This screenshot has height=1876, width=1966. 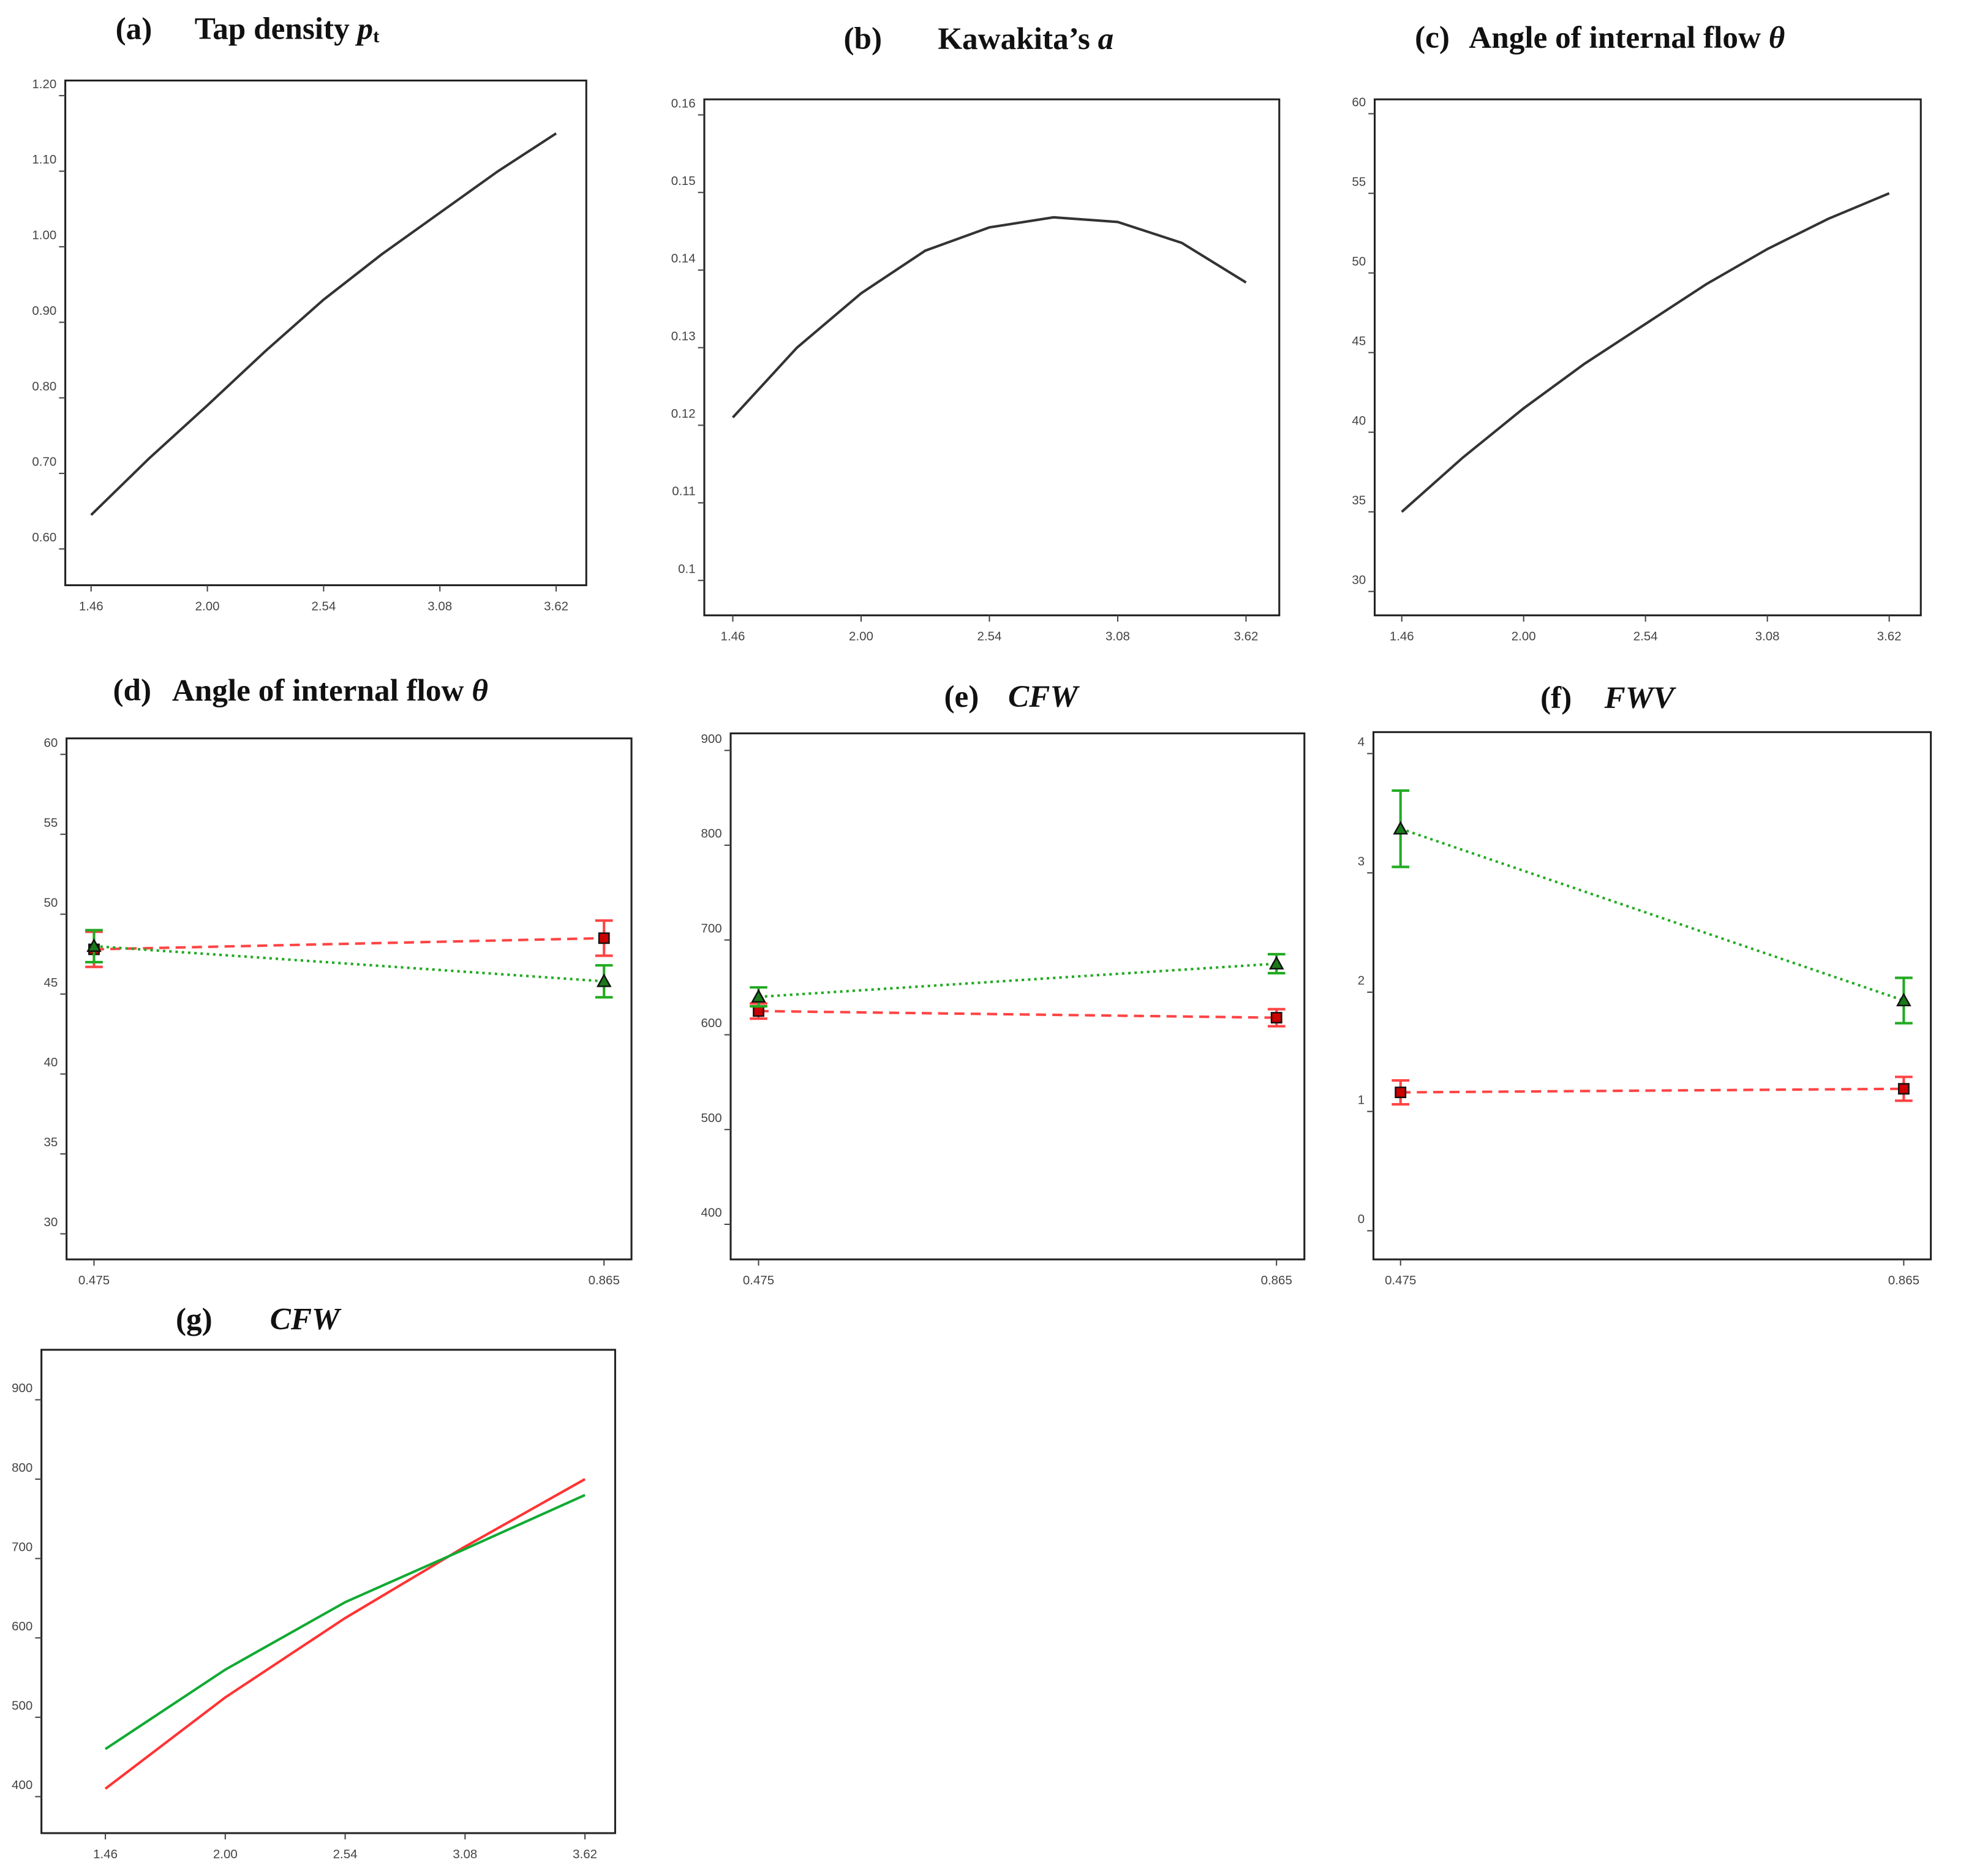 I want to click on y-tick-label: 800, so click(x=711, y=834).